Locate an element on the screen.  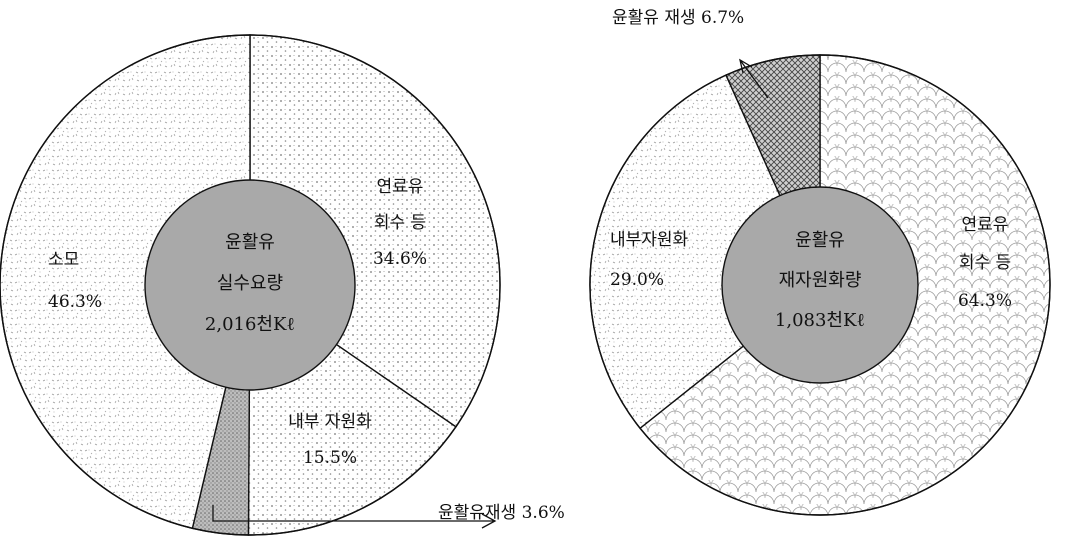
pie1-slice-2-label-line-1: 15.5% is located at coordinates (330, 458).